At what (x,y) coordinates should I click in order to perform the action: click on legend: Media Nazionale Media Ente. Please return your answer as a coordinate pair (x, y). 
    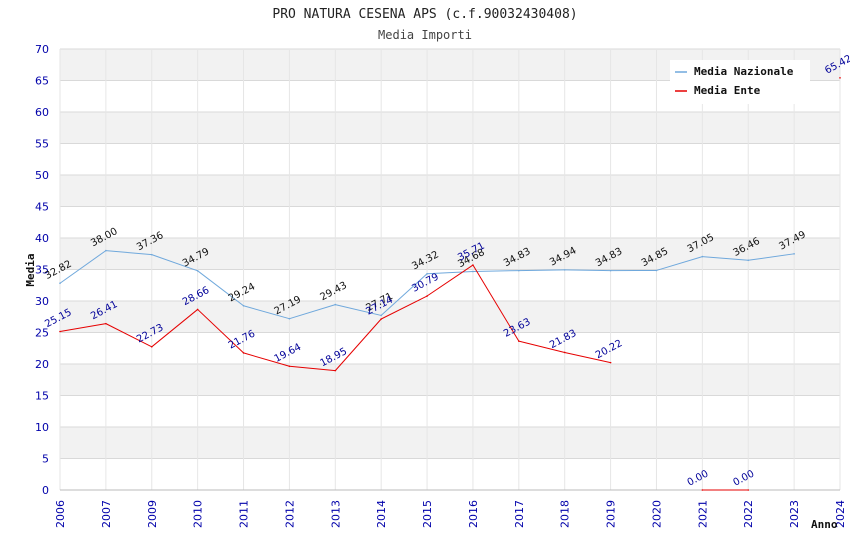
    Looking at the image, I should click on (740, 82).